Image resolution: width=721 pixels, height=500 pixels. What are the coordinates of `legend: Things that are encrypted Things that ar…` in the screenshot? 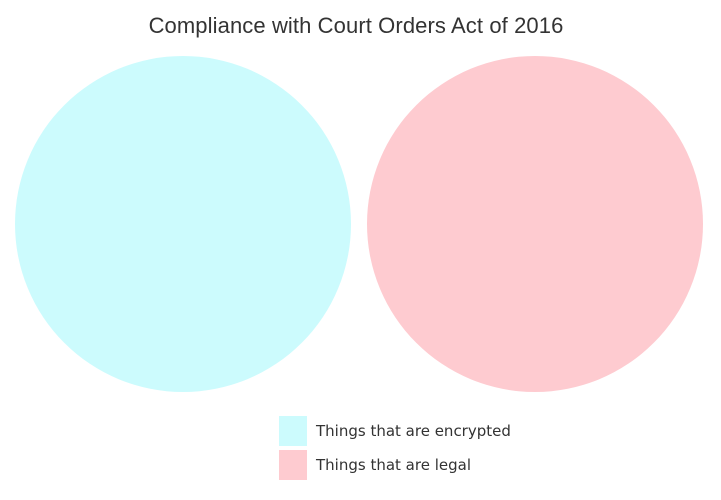 It's located at (395, 450).